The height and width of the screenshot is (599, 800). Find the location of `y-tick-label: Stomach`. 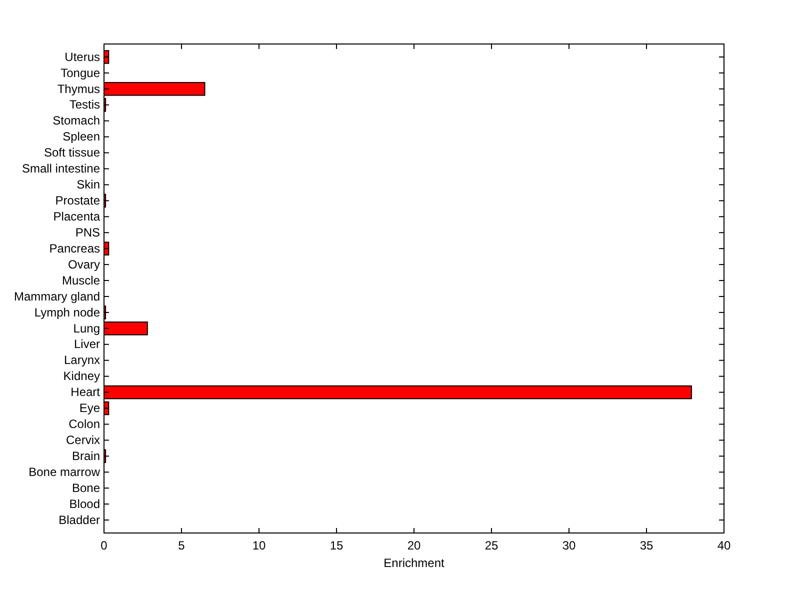

y-tick-label: Stomach is located at coordinates (76, 121).